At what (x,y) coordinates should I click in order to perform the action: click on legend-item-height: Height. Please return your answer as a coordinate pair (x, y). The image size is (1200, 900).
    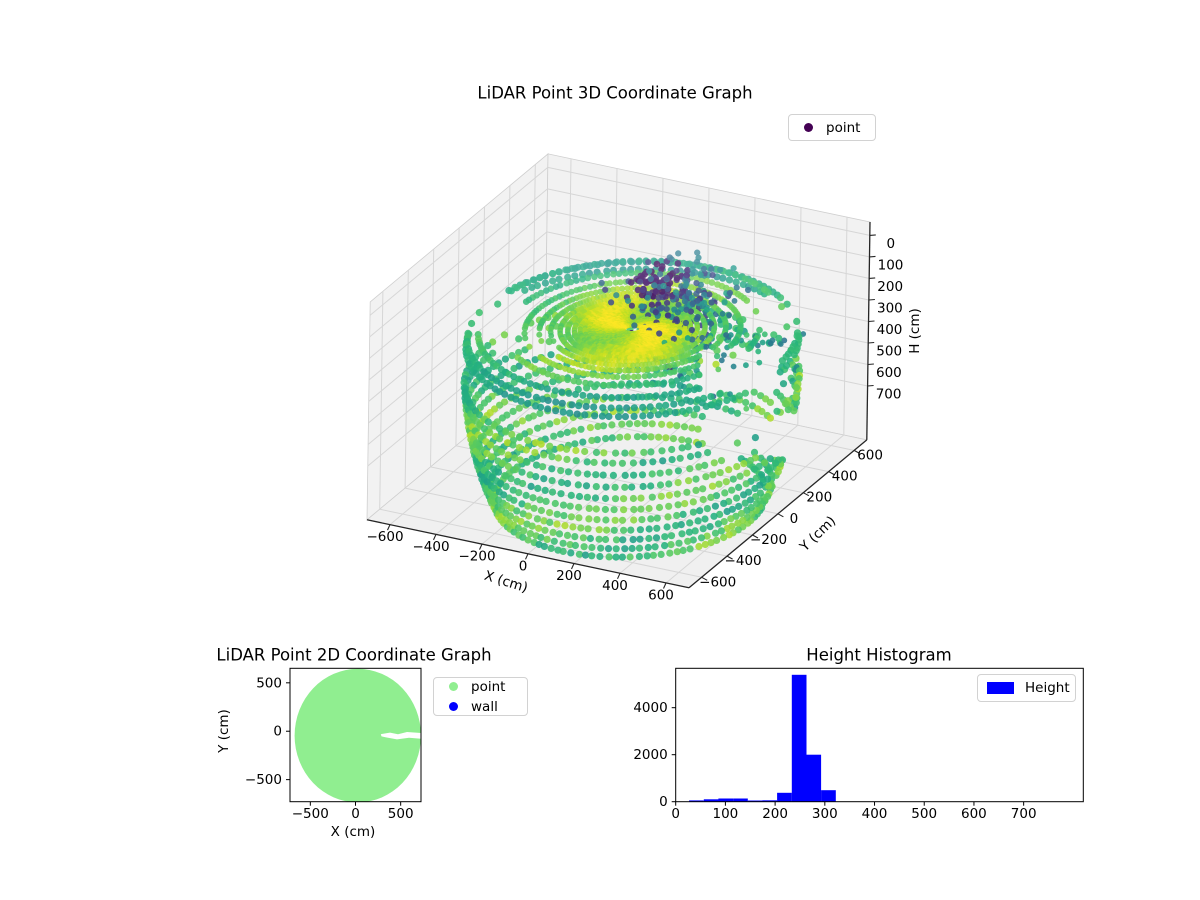
    Looking at the image, I should click on (1027, 688).